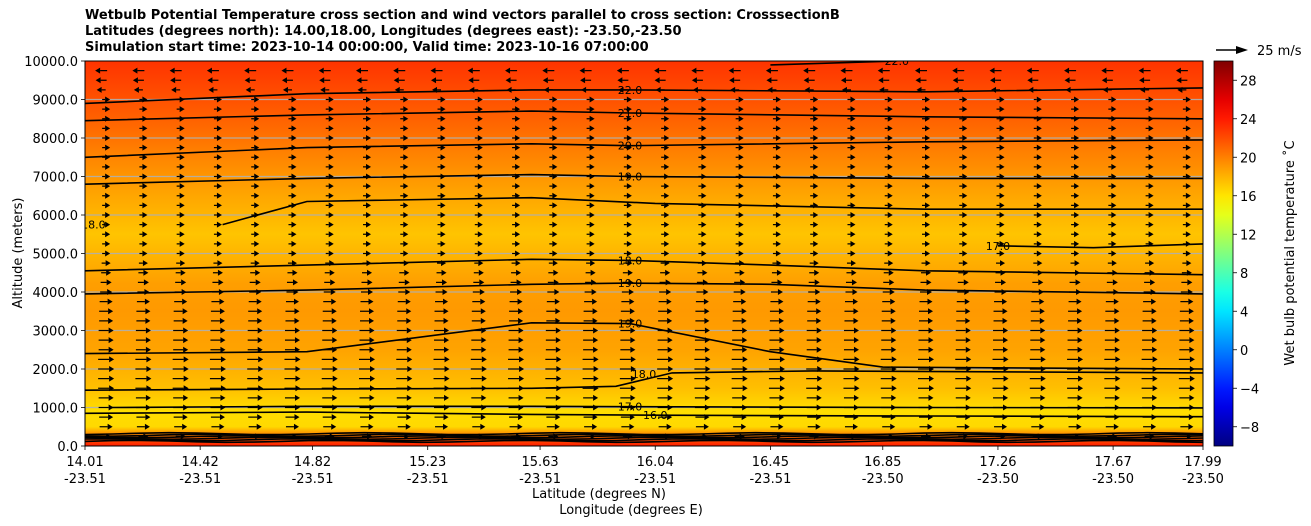  I want to click on contour-line, so click(644, 96).